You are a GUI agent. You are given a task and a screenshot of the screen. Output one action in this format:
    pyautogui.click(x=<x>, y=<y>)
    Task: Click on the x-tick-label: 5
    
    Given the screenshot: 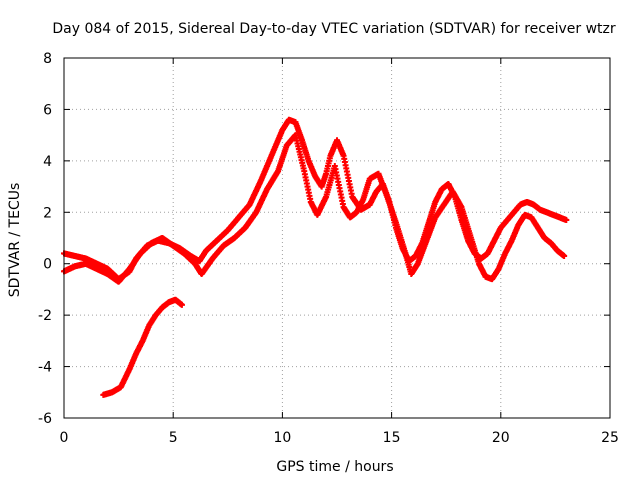 What is the action you would take?
    pyautogui.click(x=173, y=438)
    